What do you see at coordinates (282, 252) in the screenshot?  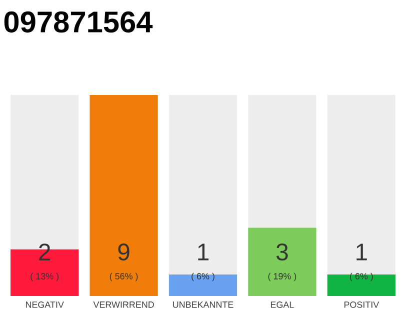 I see `annotation: 3` at bounding box center [282, 252].